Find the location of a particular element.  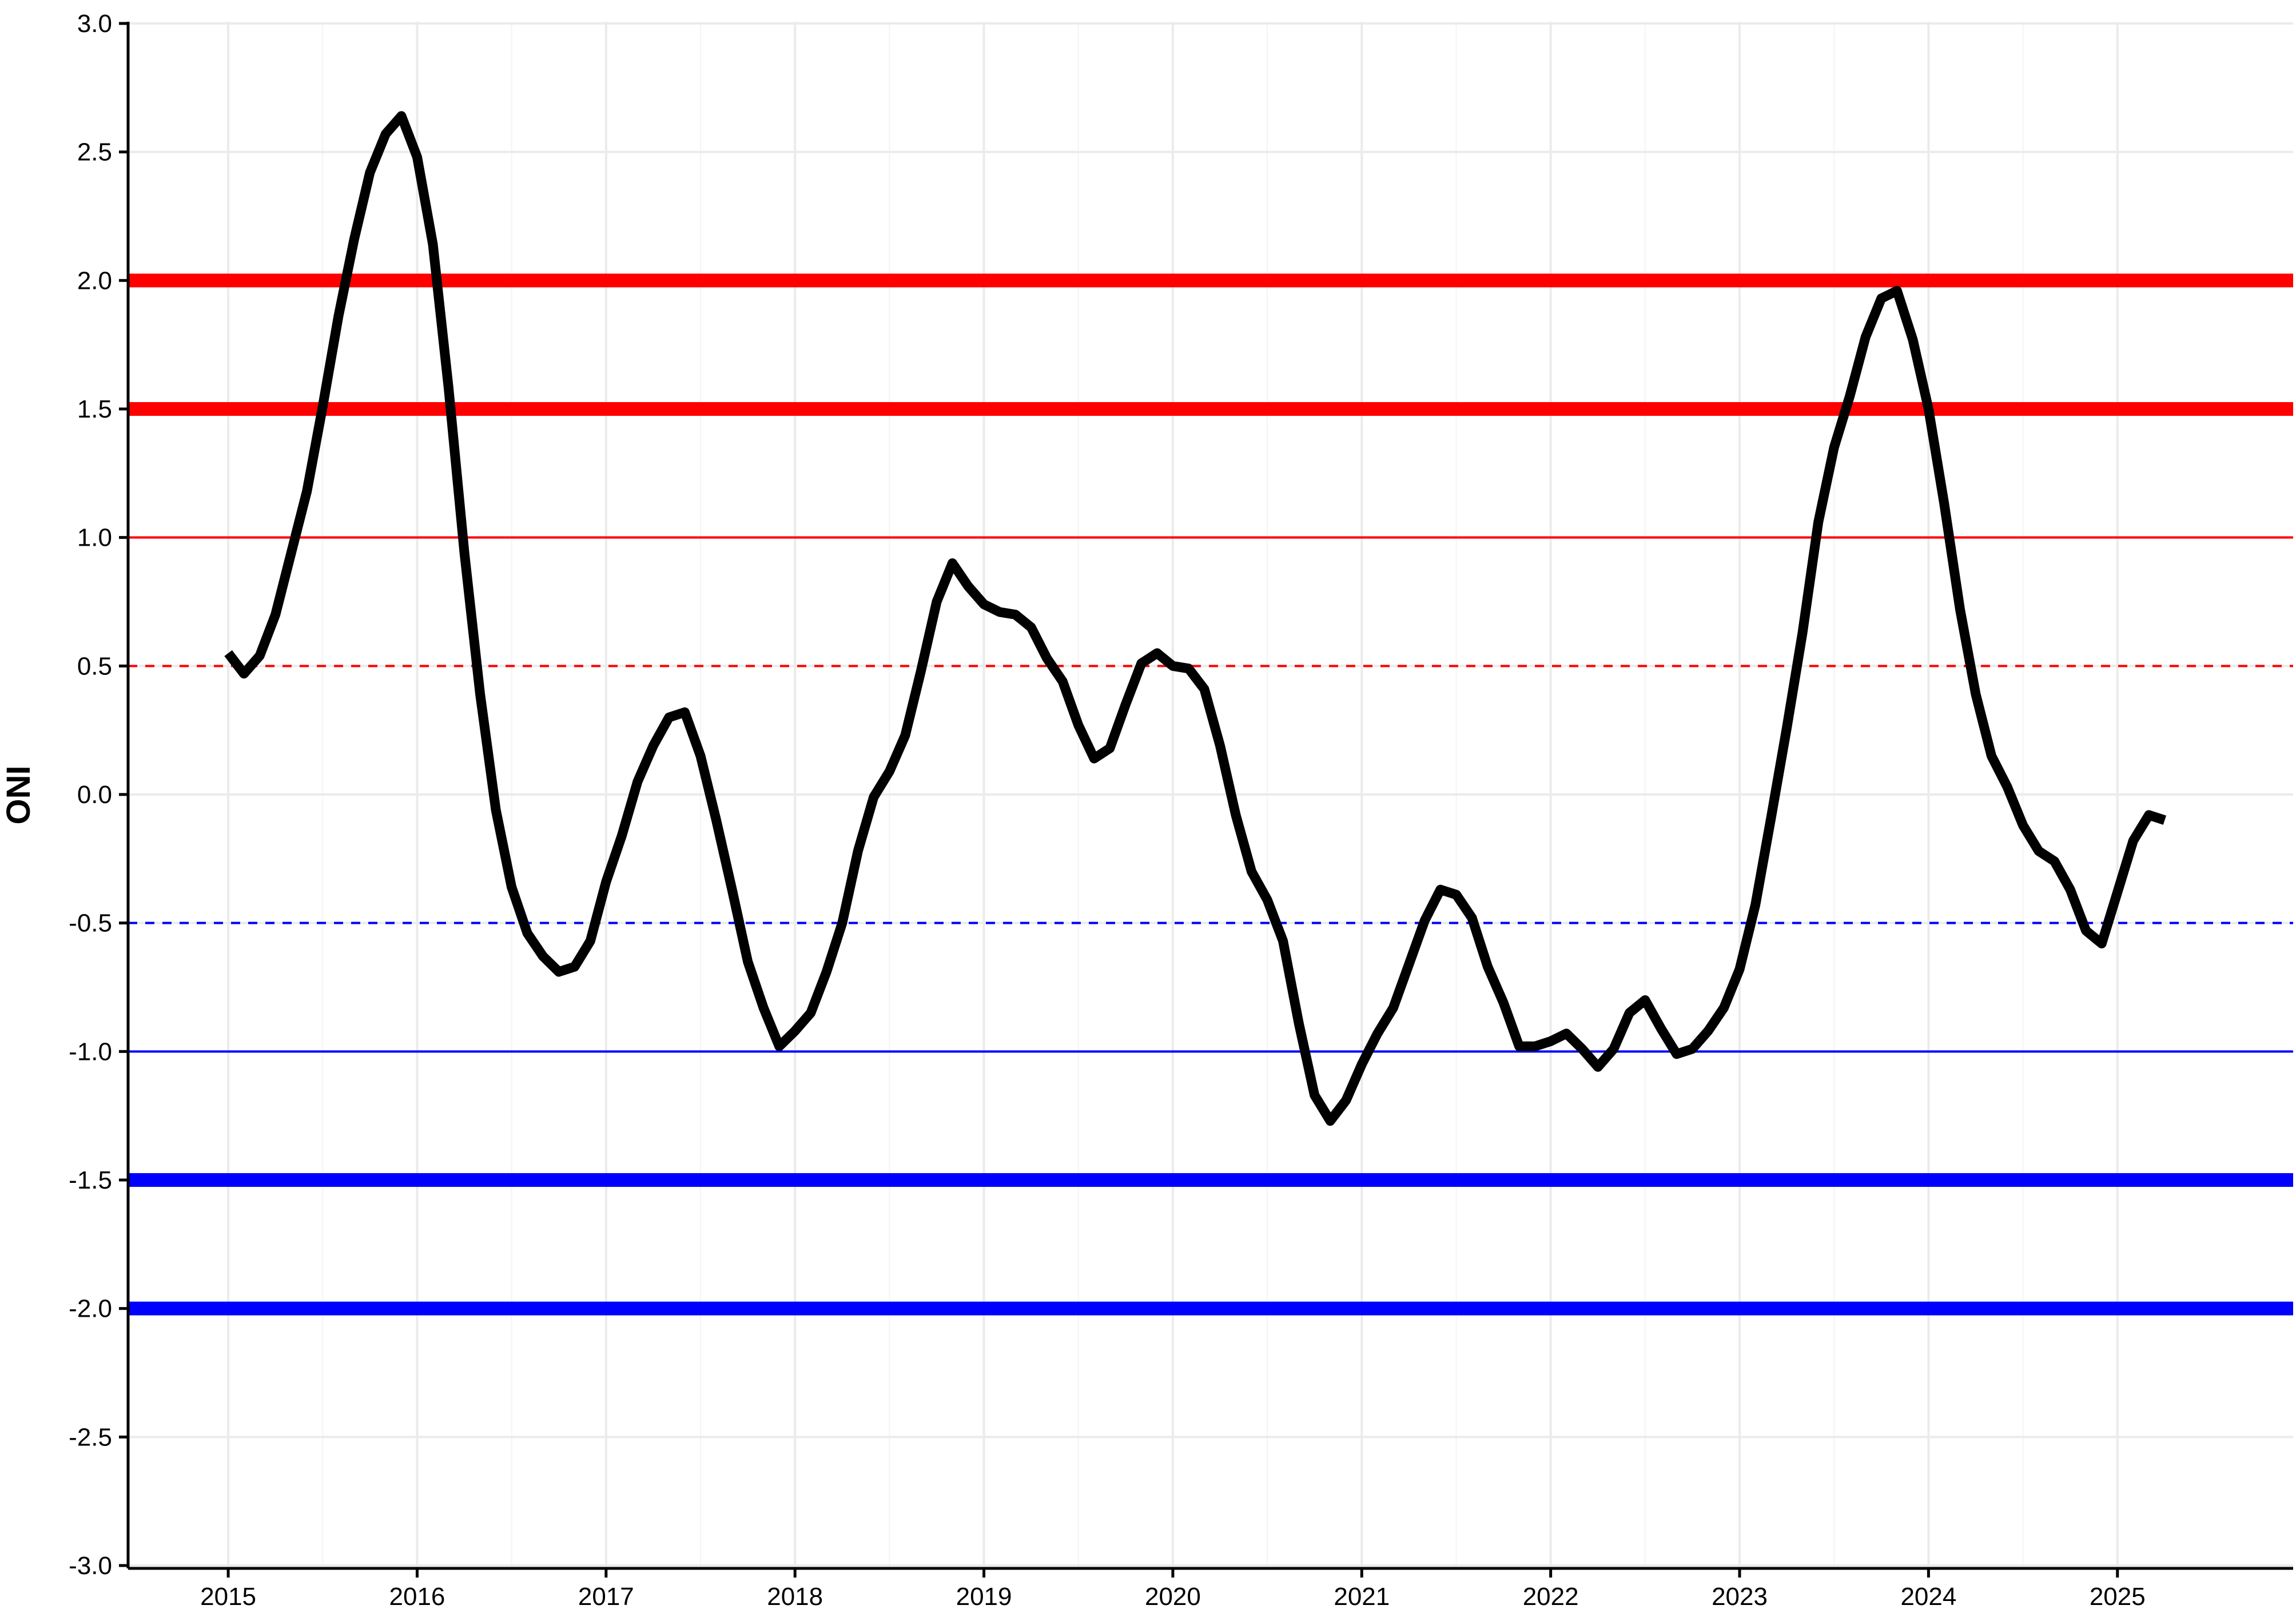

y-tick-label: 3.0 is located at coordinates (94, 24).